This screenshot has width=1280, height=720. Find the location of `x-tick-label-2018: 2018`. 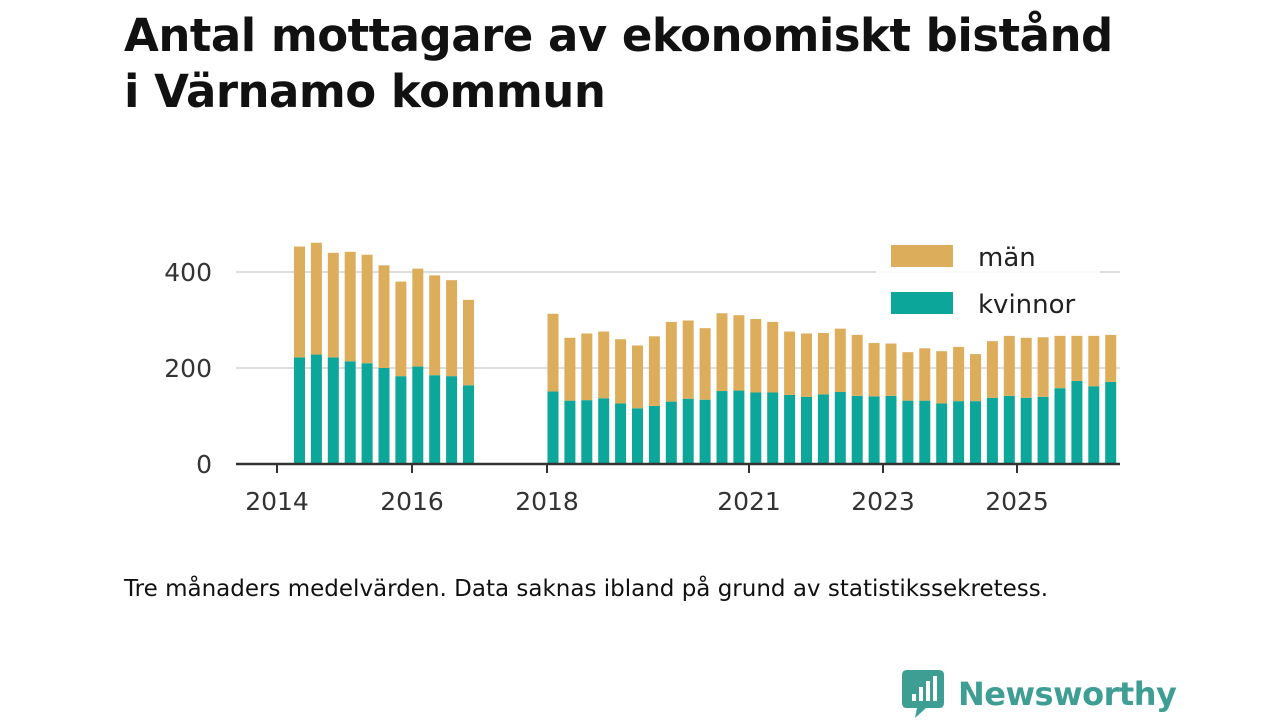

x-tick-label-2018: 2018 is located at coordinates (547, 501).